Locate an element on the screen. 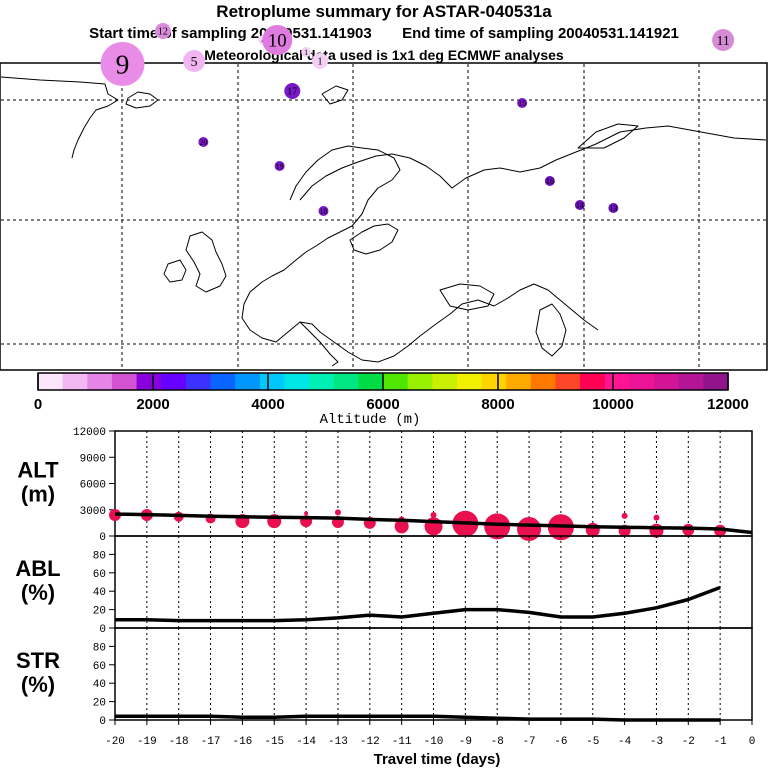  y-axis-label: ALT is located at coordinates (38, 470).